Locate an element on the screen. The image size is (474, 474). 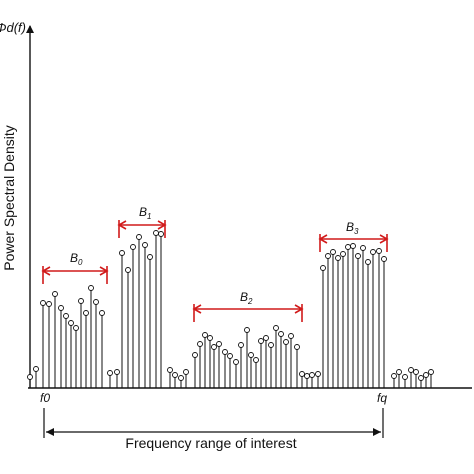
band-bracket-b2 is located at coordinates (248, 313).